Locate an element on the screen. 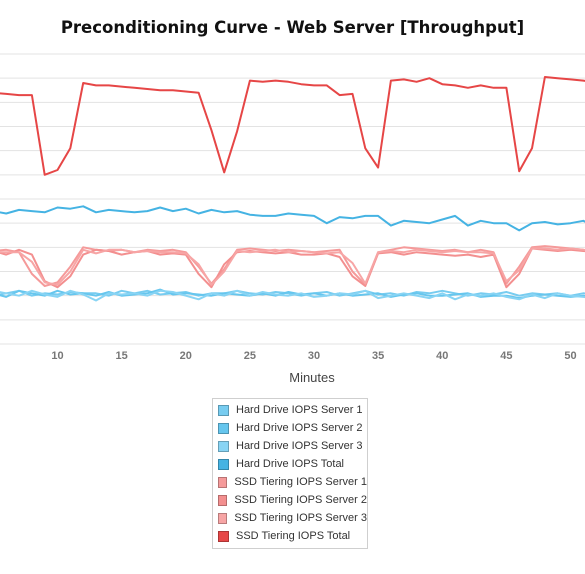 The image size is (585, 574). x-tick-label: 25 is located at coordinates (250, 356).